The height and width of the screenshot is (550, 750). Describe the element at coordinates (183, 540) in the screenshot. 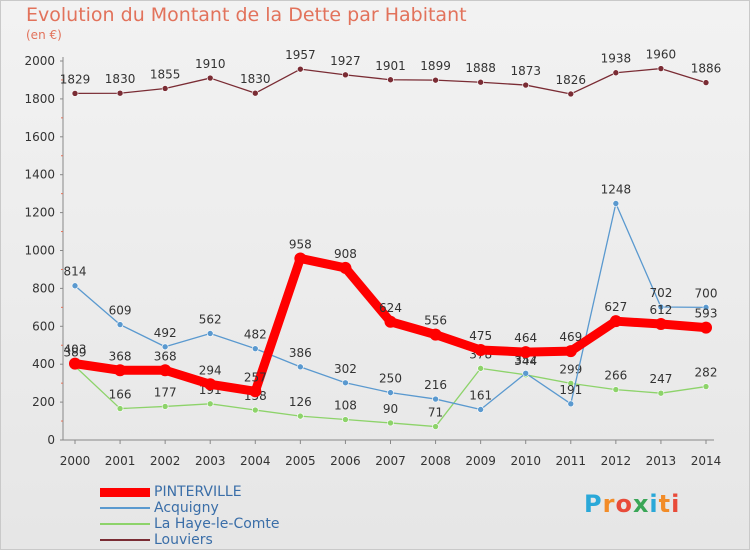

I see `legend-label-louviers: Louviers` at that location.